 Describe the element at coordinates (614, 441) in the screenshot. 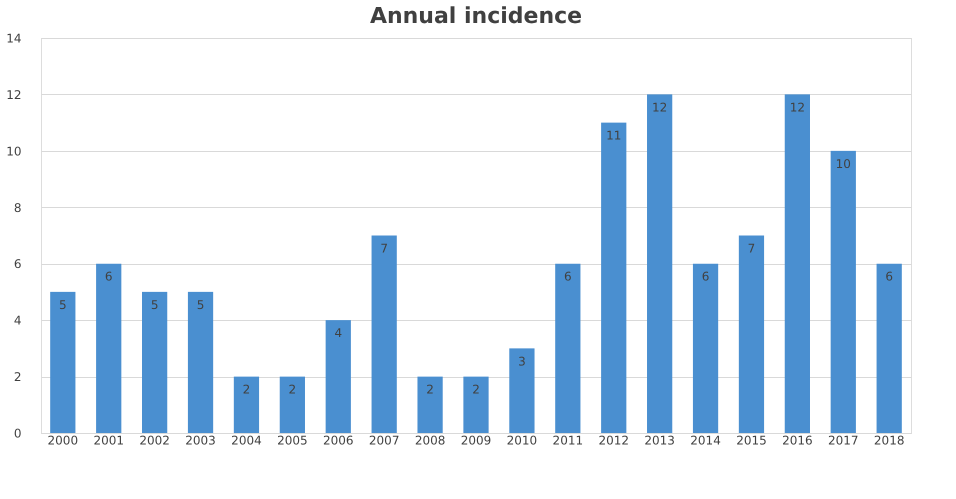

I see `x-tick-label: 2012` at that location.